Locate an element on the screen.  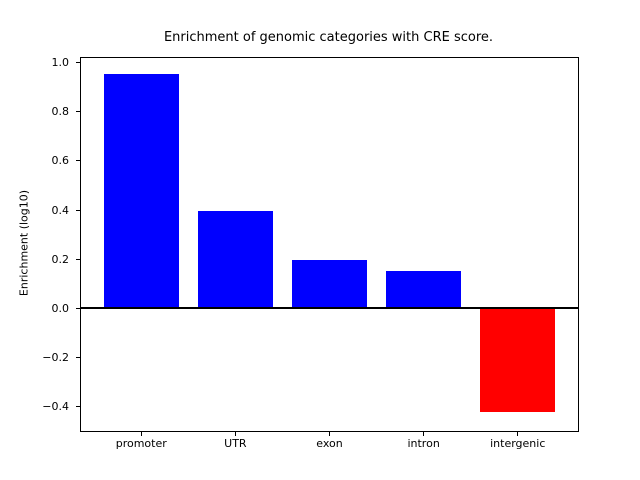
y-tick-label: 0.2 is located at coordinates (60, 259).